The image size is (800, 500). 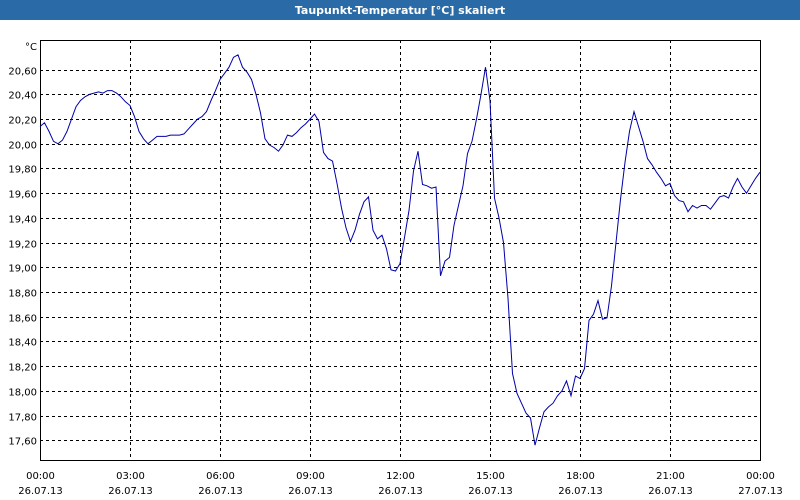 I want to click on y-tick-label: 17,60, so click(x=22, y=442).